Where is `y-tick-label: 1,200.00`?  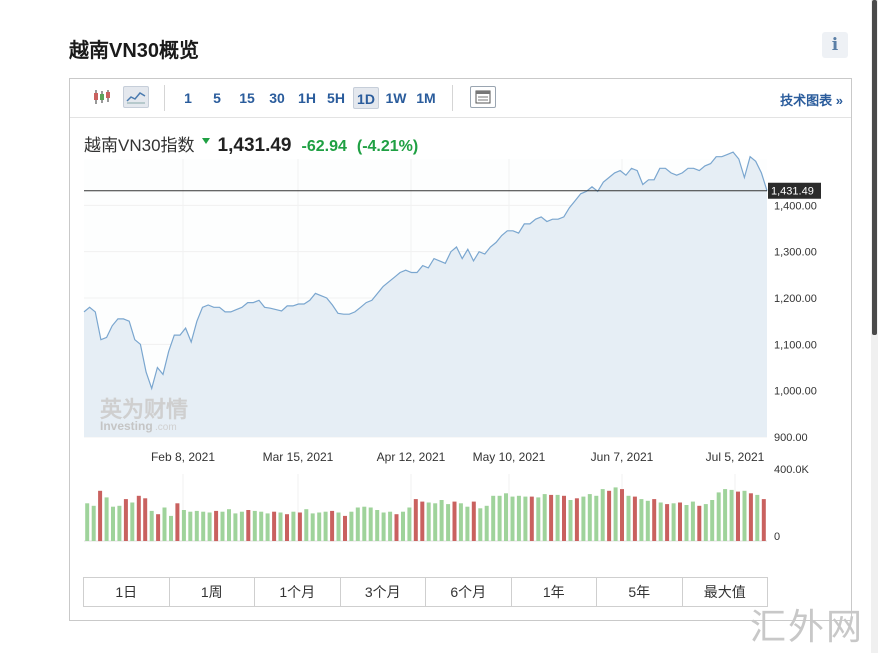 y-tick-label: 1,200.00 is located at coordinates (795, 299).